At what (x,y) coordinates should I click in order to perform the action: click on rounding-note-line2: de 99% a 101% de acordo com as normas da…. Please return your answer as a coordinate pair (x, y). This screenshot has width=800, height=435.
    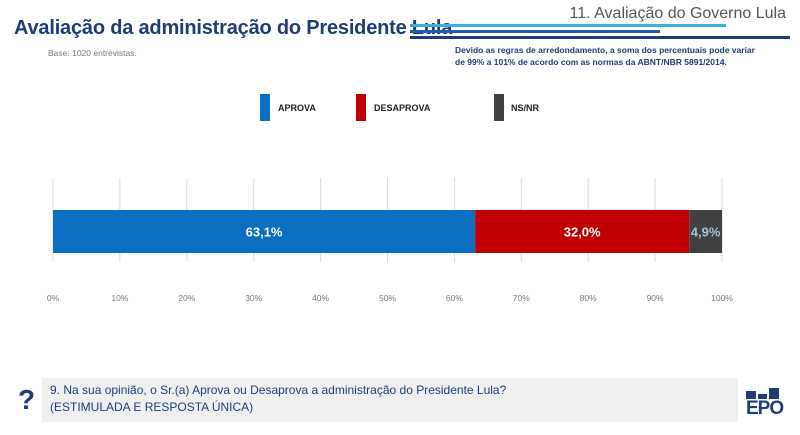
    Looking at the image, I should click on (591, 62).